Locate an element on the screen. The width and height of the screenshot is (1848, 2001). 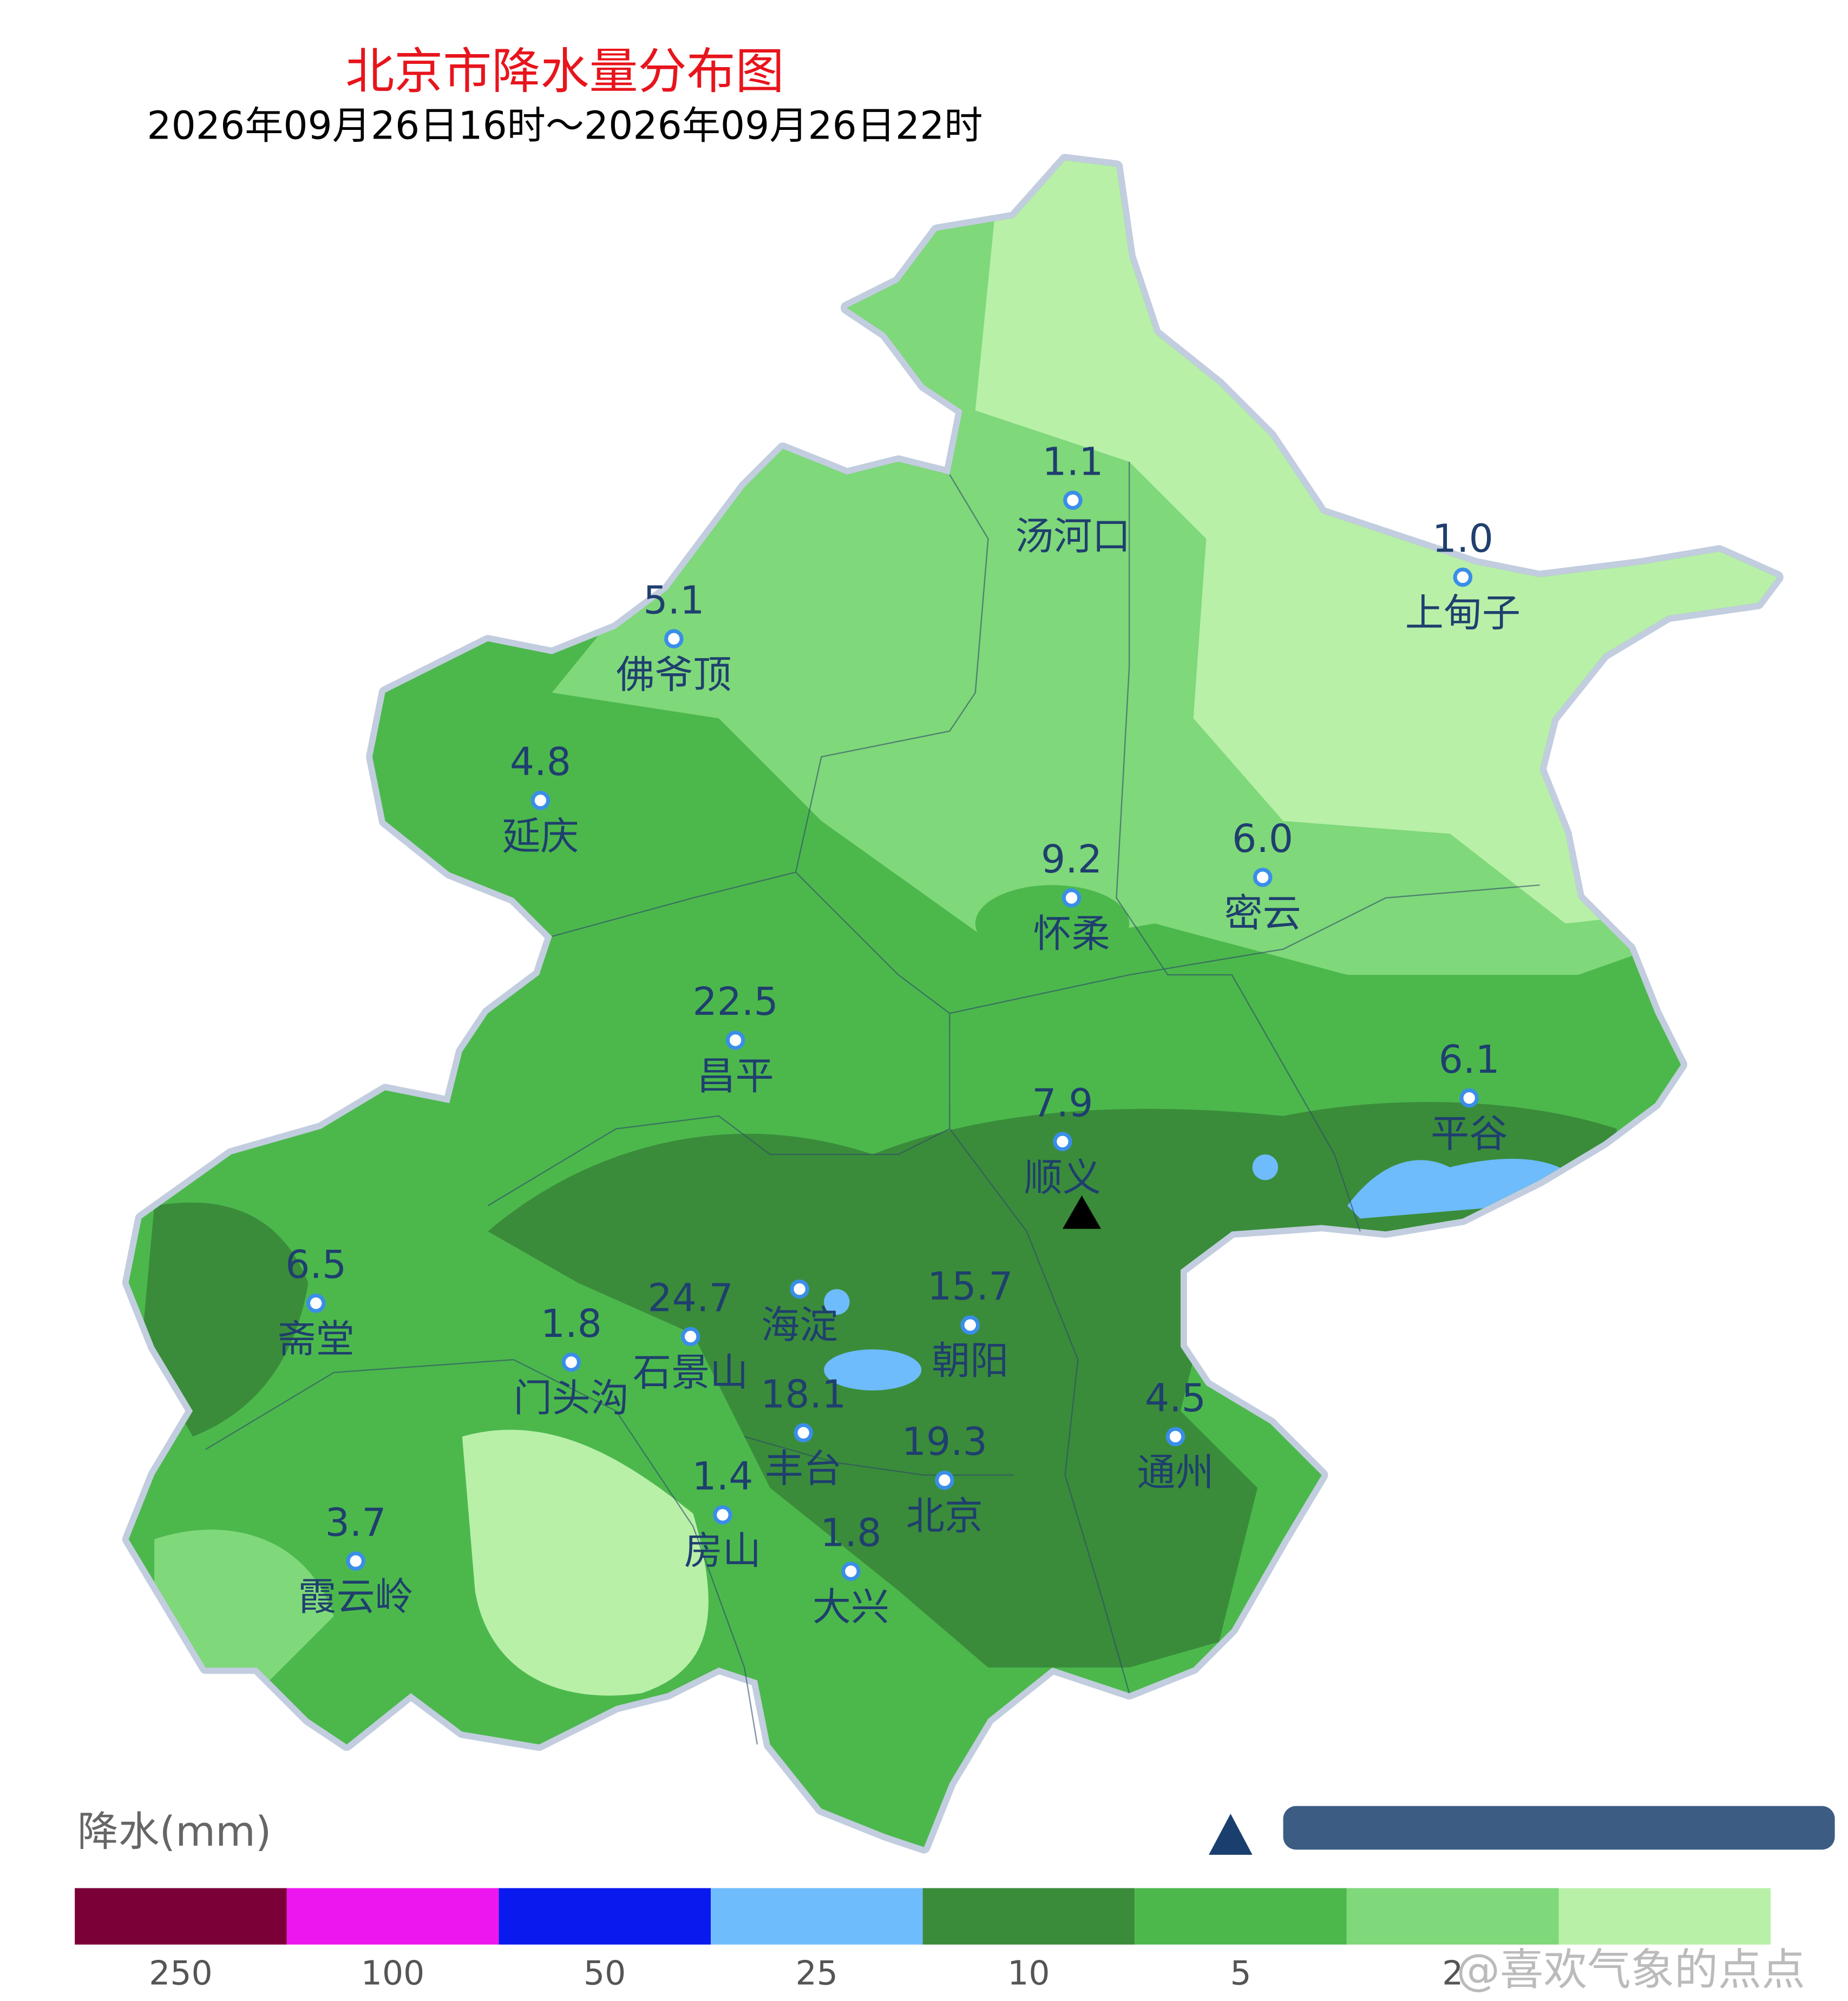
station-value: 6.5 is located at coordinates (315, 1264).